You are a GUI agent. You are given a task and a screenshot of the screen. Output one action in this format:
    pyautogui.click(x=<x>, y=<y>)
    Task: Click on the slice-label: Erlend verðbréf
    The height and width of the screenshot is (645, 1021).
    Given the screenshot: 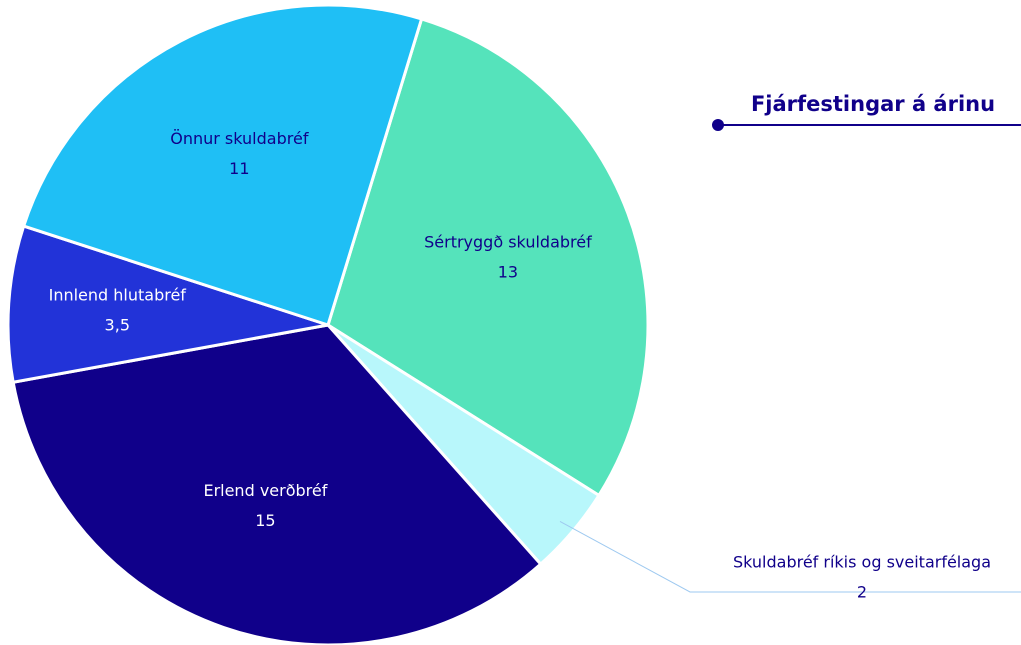 What is the action you would take?
    pyautogui.click(x=265, y=490)
    